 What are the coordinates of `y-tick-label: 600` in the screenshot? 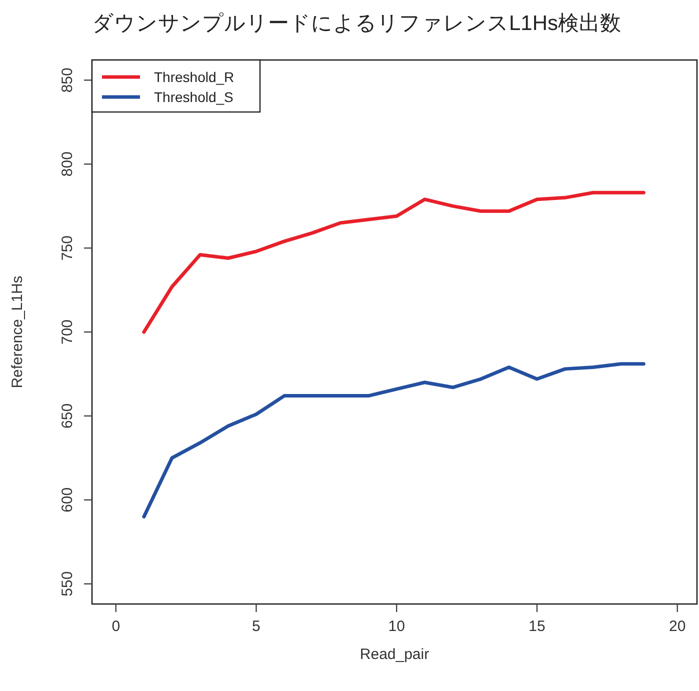 It's located at (67, 499).